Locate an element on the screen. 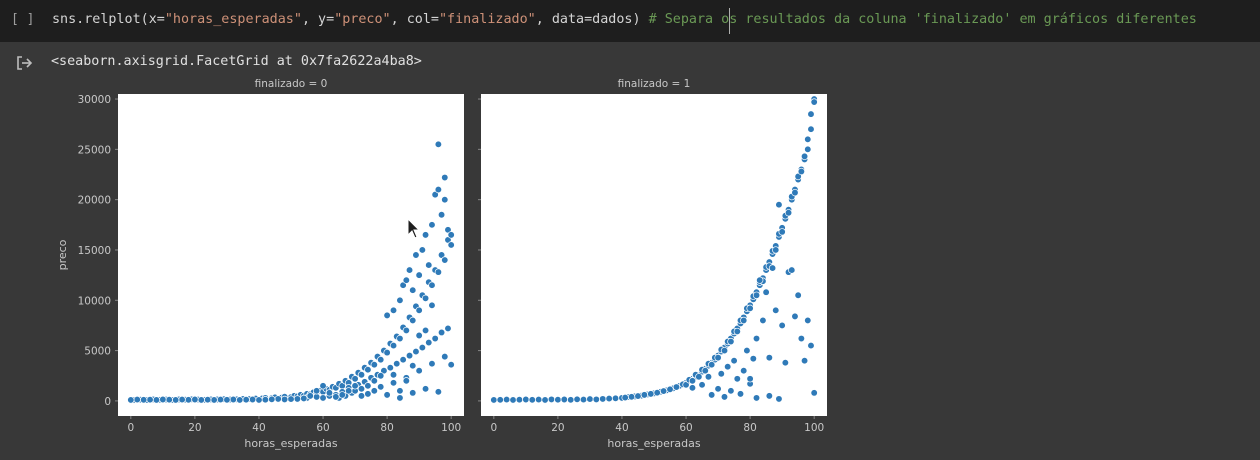 Image resolution: width=1260 pixels, height=460 pixels. x-tick-label: 100 is located at coordinates (814, 428).